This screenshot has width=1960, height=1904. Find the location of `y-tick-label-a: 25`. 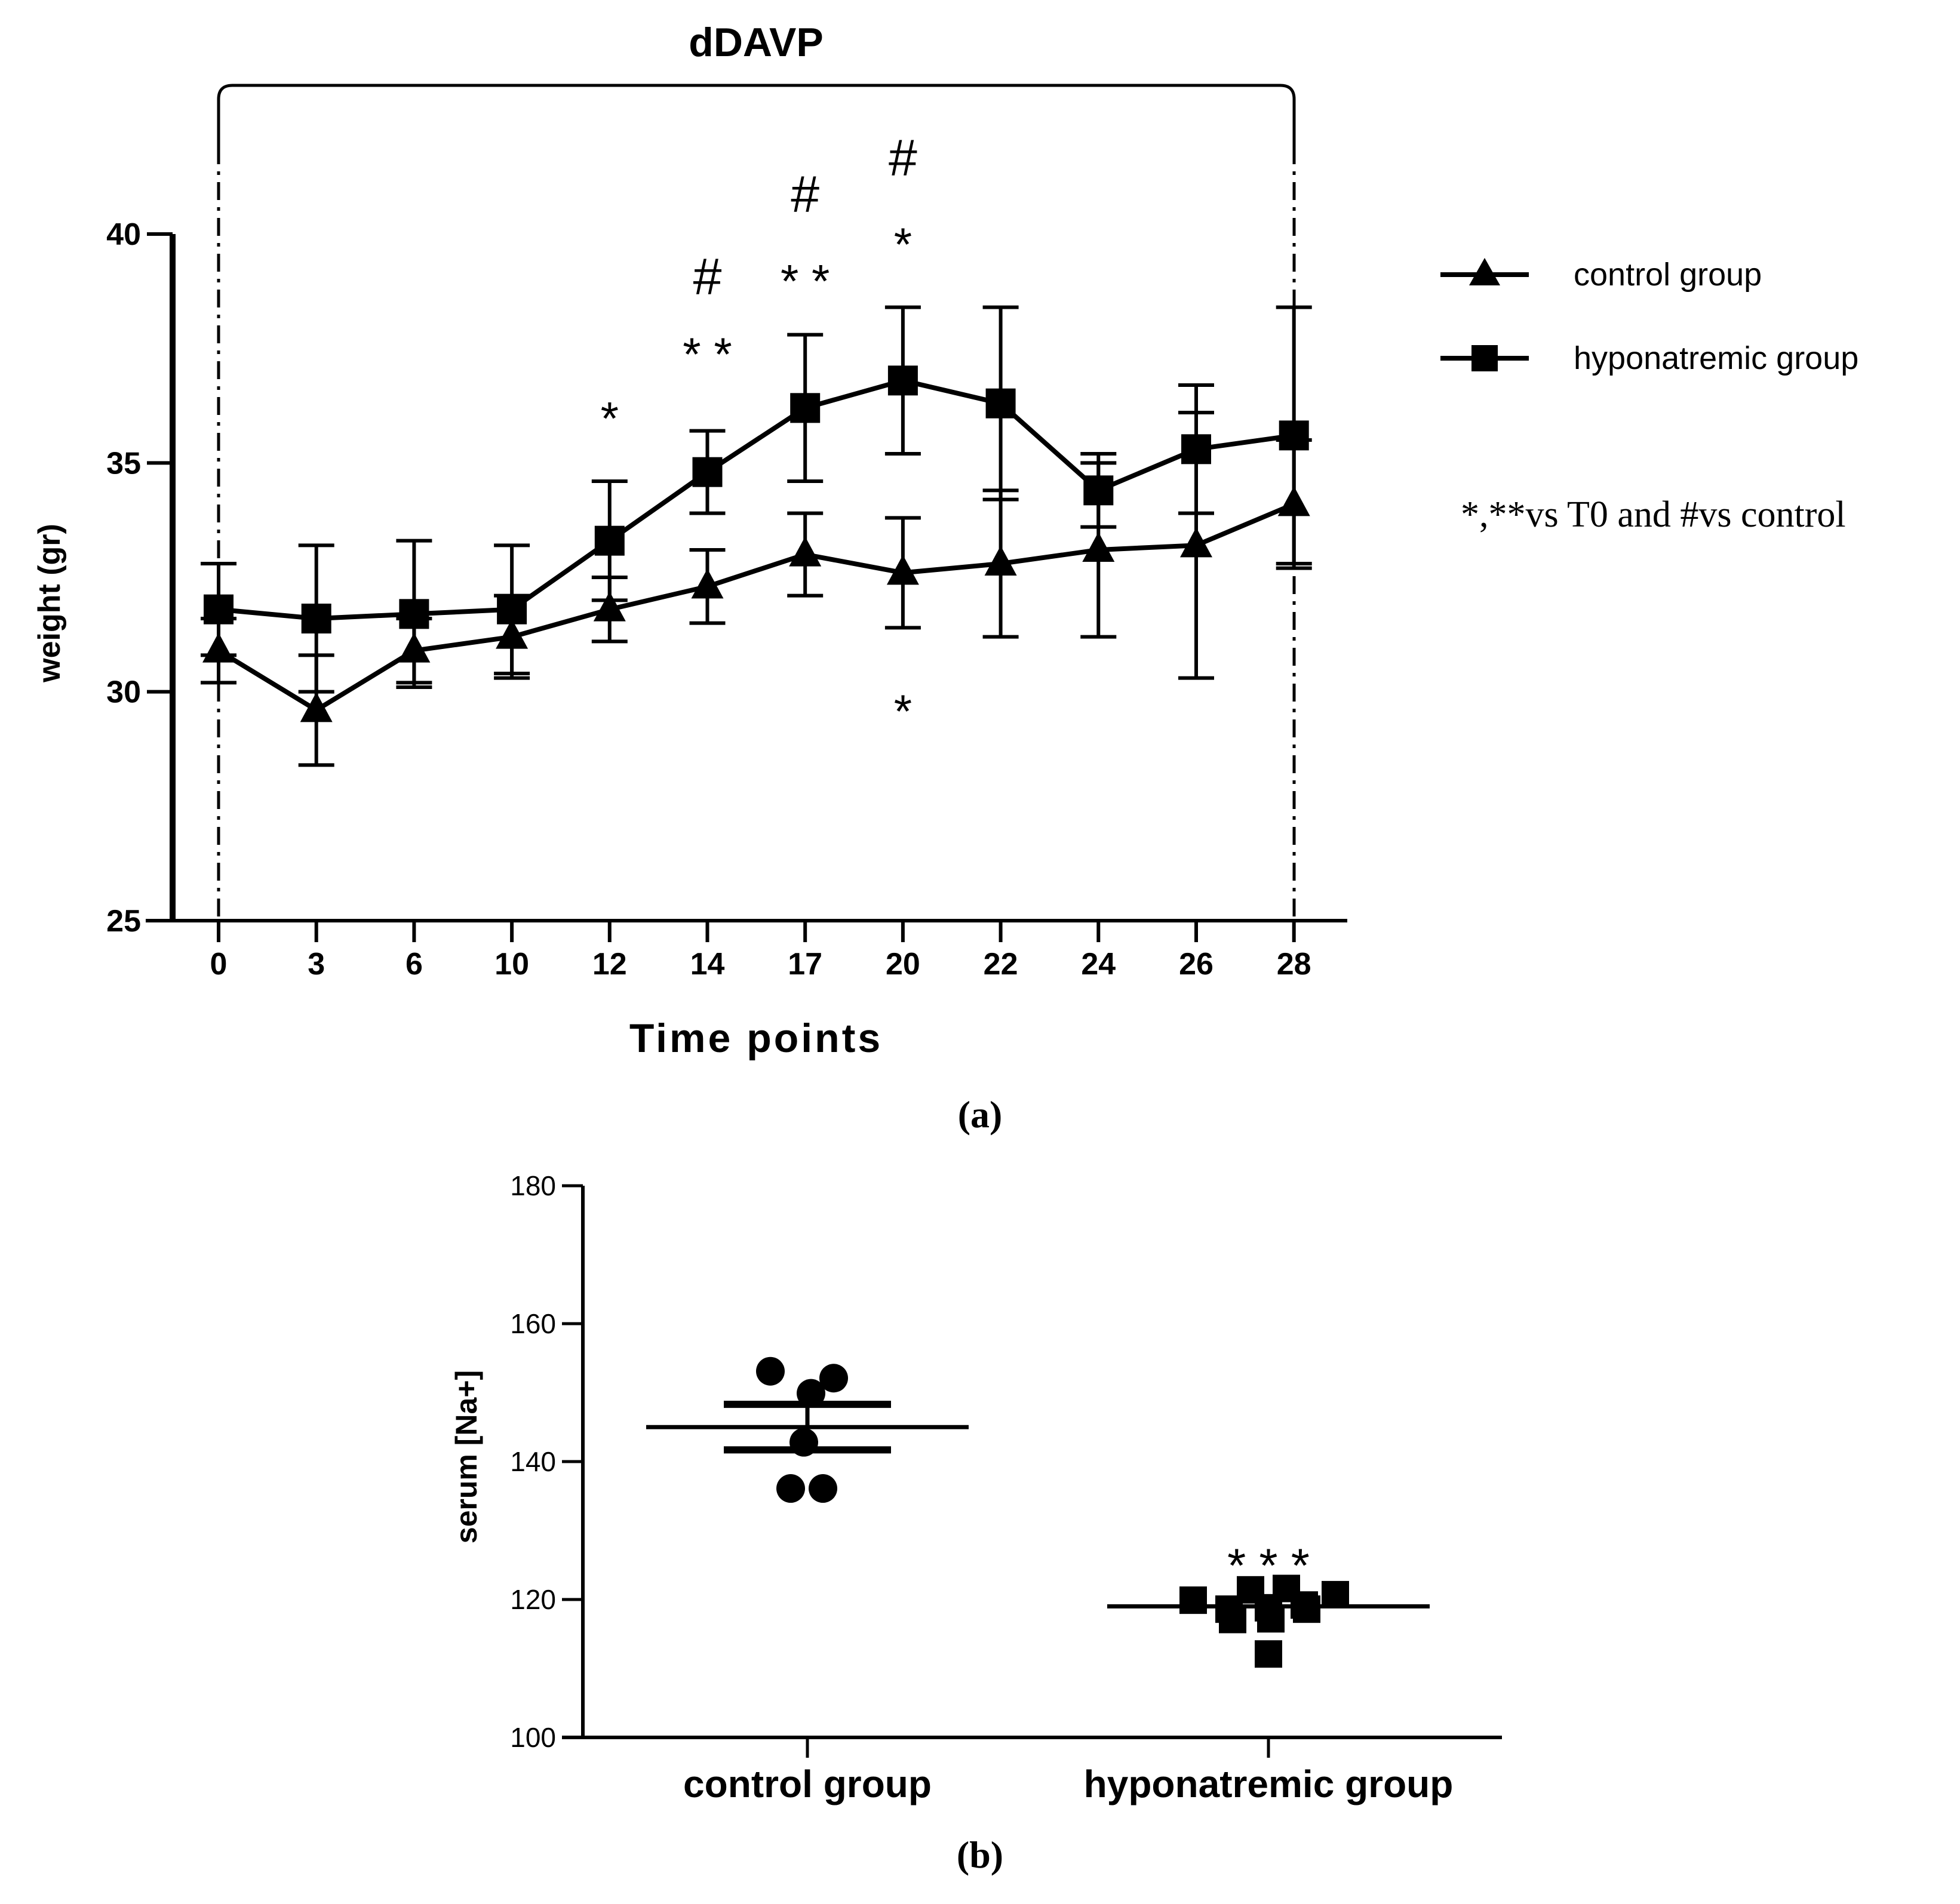

y-tick-label-a: 25 is located at coordinates (123, 921).